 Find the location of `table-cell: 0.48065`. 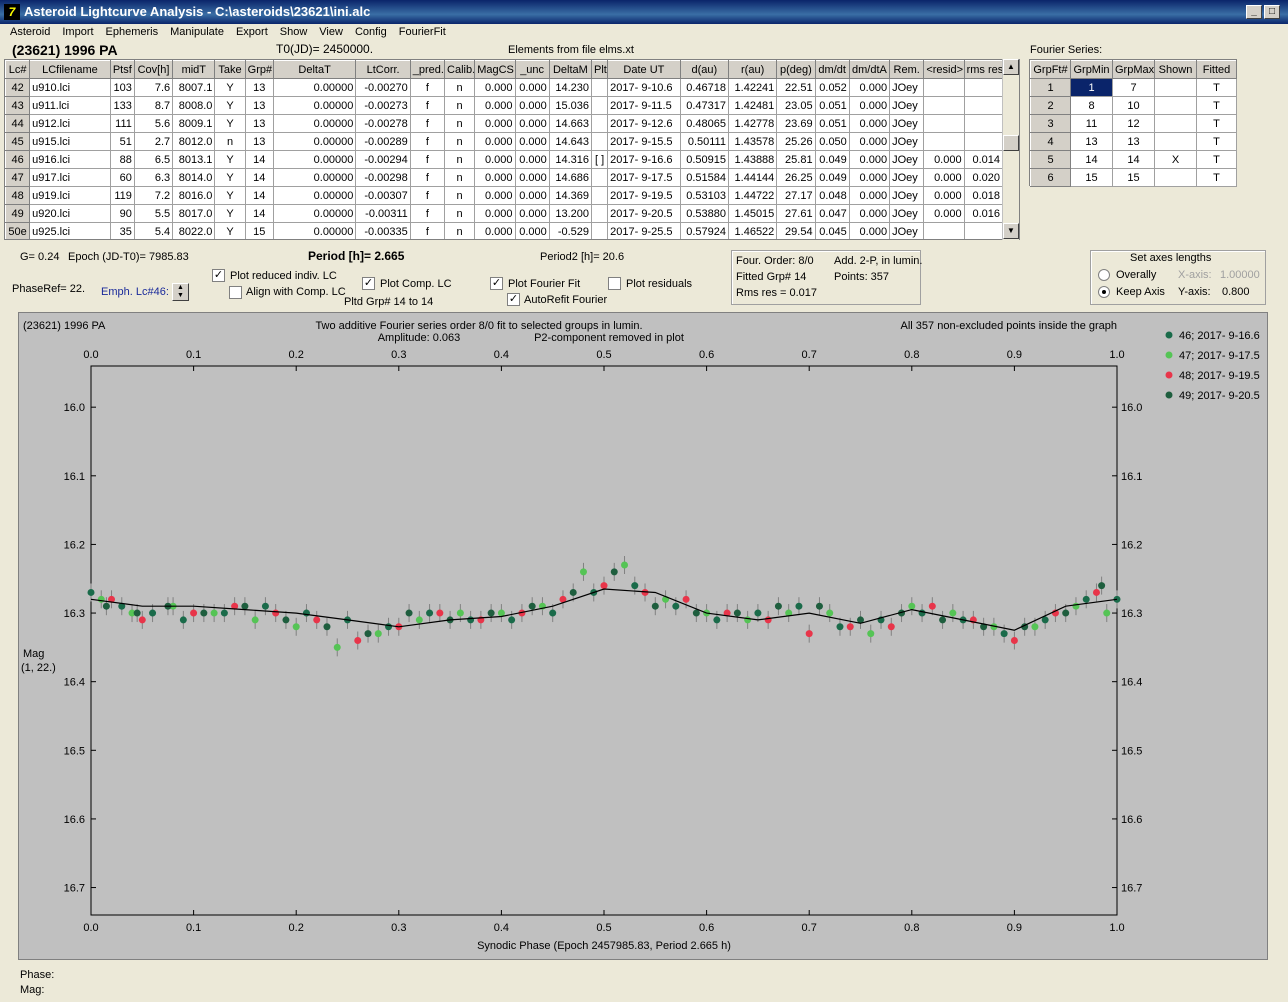

table-cell: 0.48065 is located at coordinates (704, 123).